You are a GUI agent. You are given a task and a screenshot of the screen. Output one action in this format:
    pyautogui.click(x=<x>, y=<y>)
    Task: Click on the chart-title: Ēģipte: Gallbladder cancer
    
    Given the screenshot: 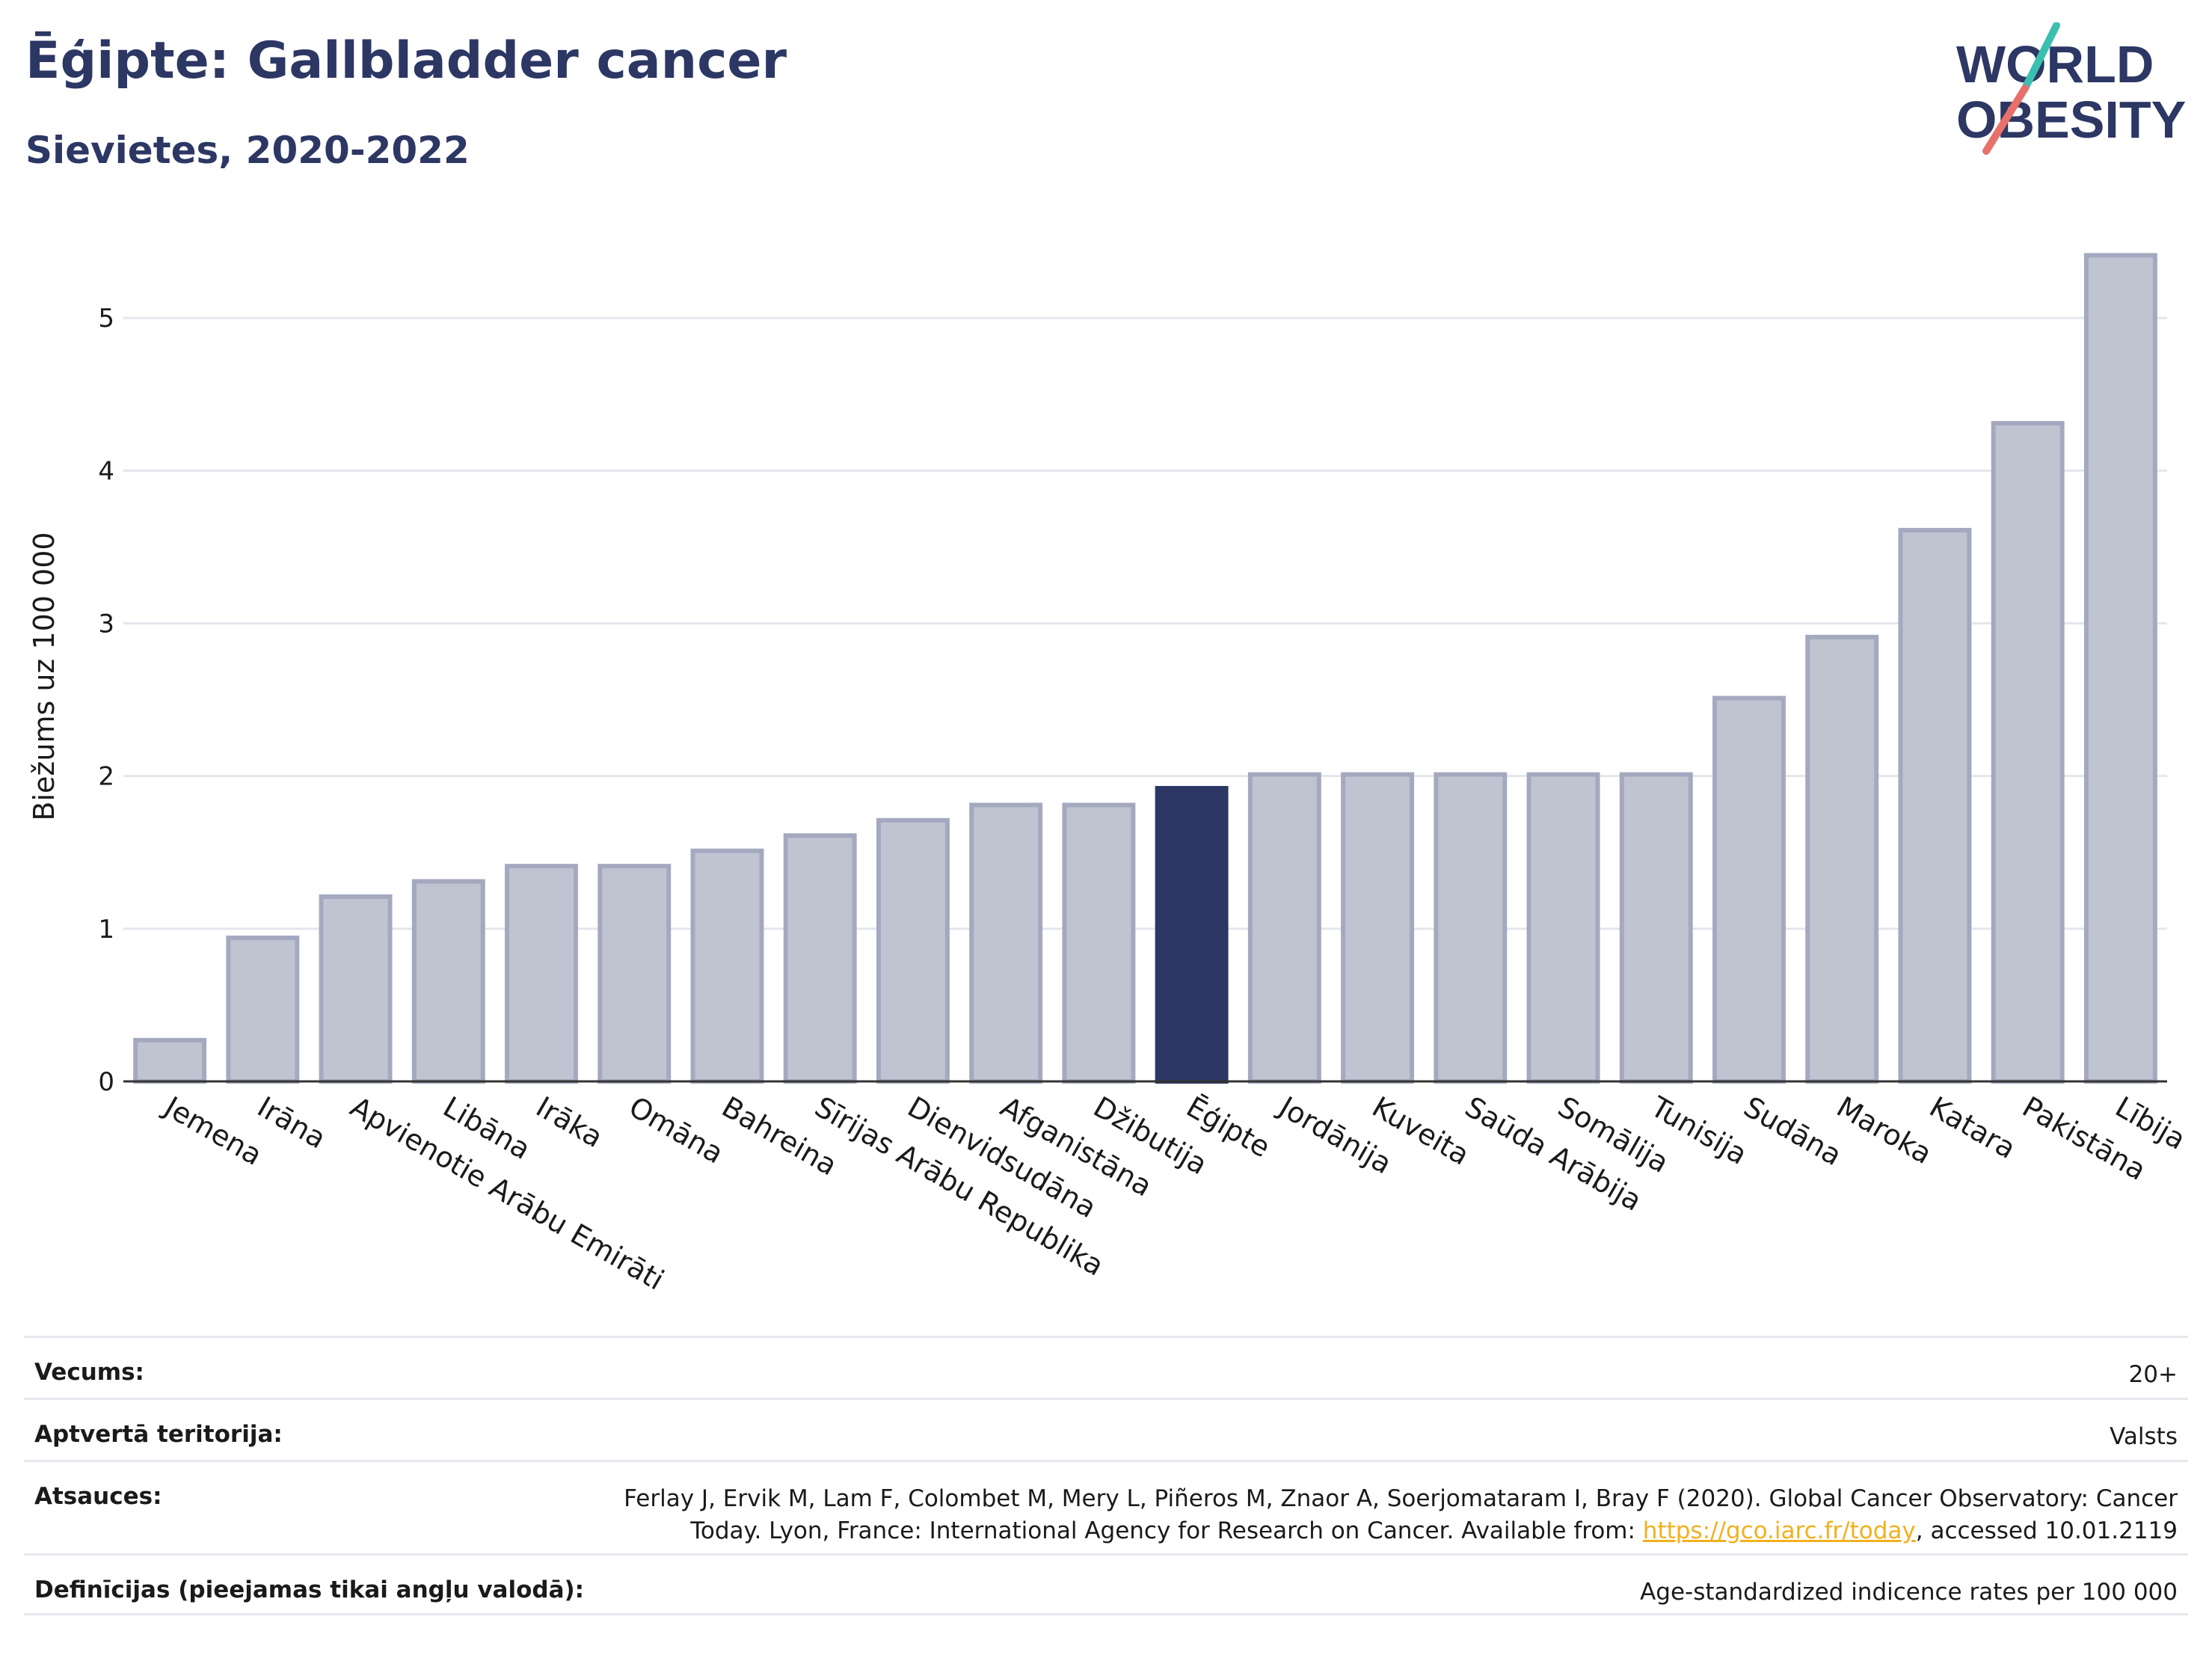 What is the action you would take?
    pyautogui.click(x=406, y=60)
    